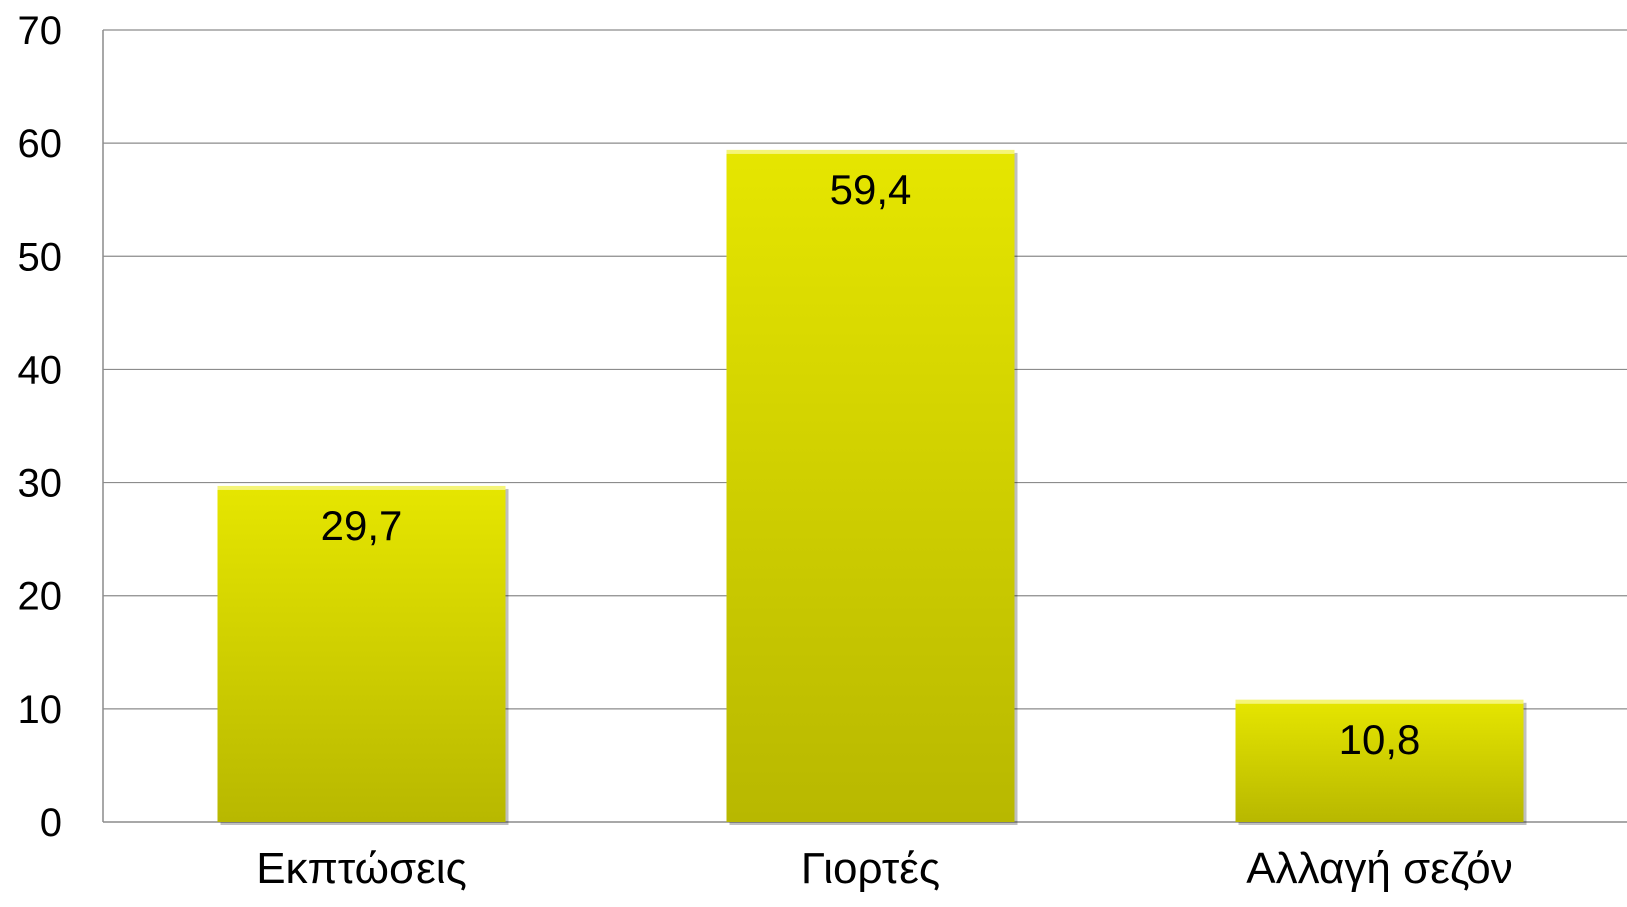 This screenshot has width=1627, height=907. What do you see at coordinates (40, 31) in the screenshot?
I see `y-tick-label: 70` at bounding box center [40, 31].